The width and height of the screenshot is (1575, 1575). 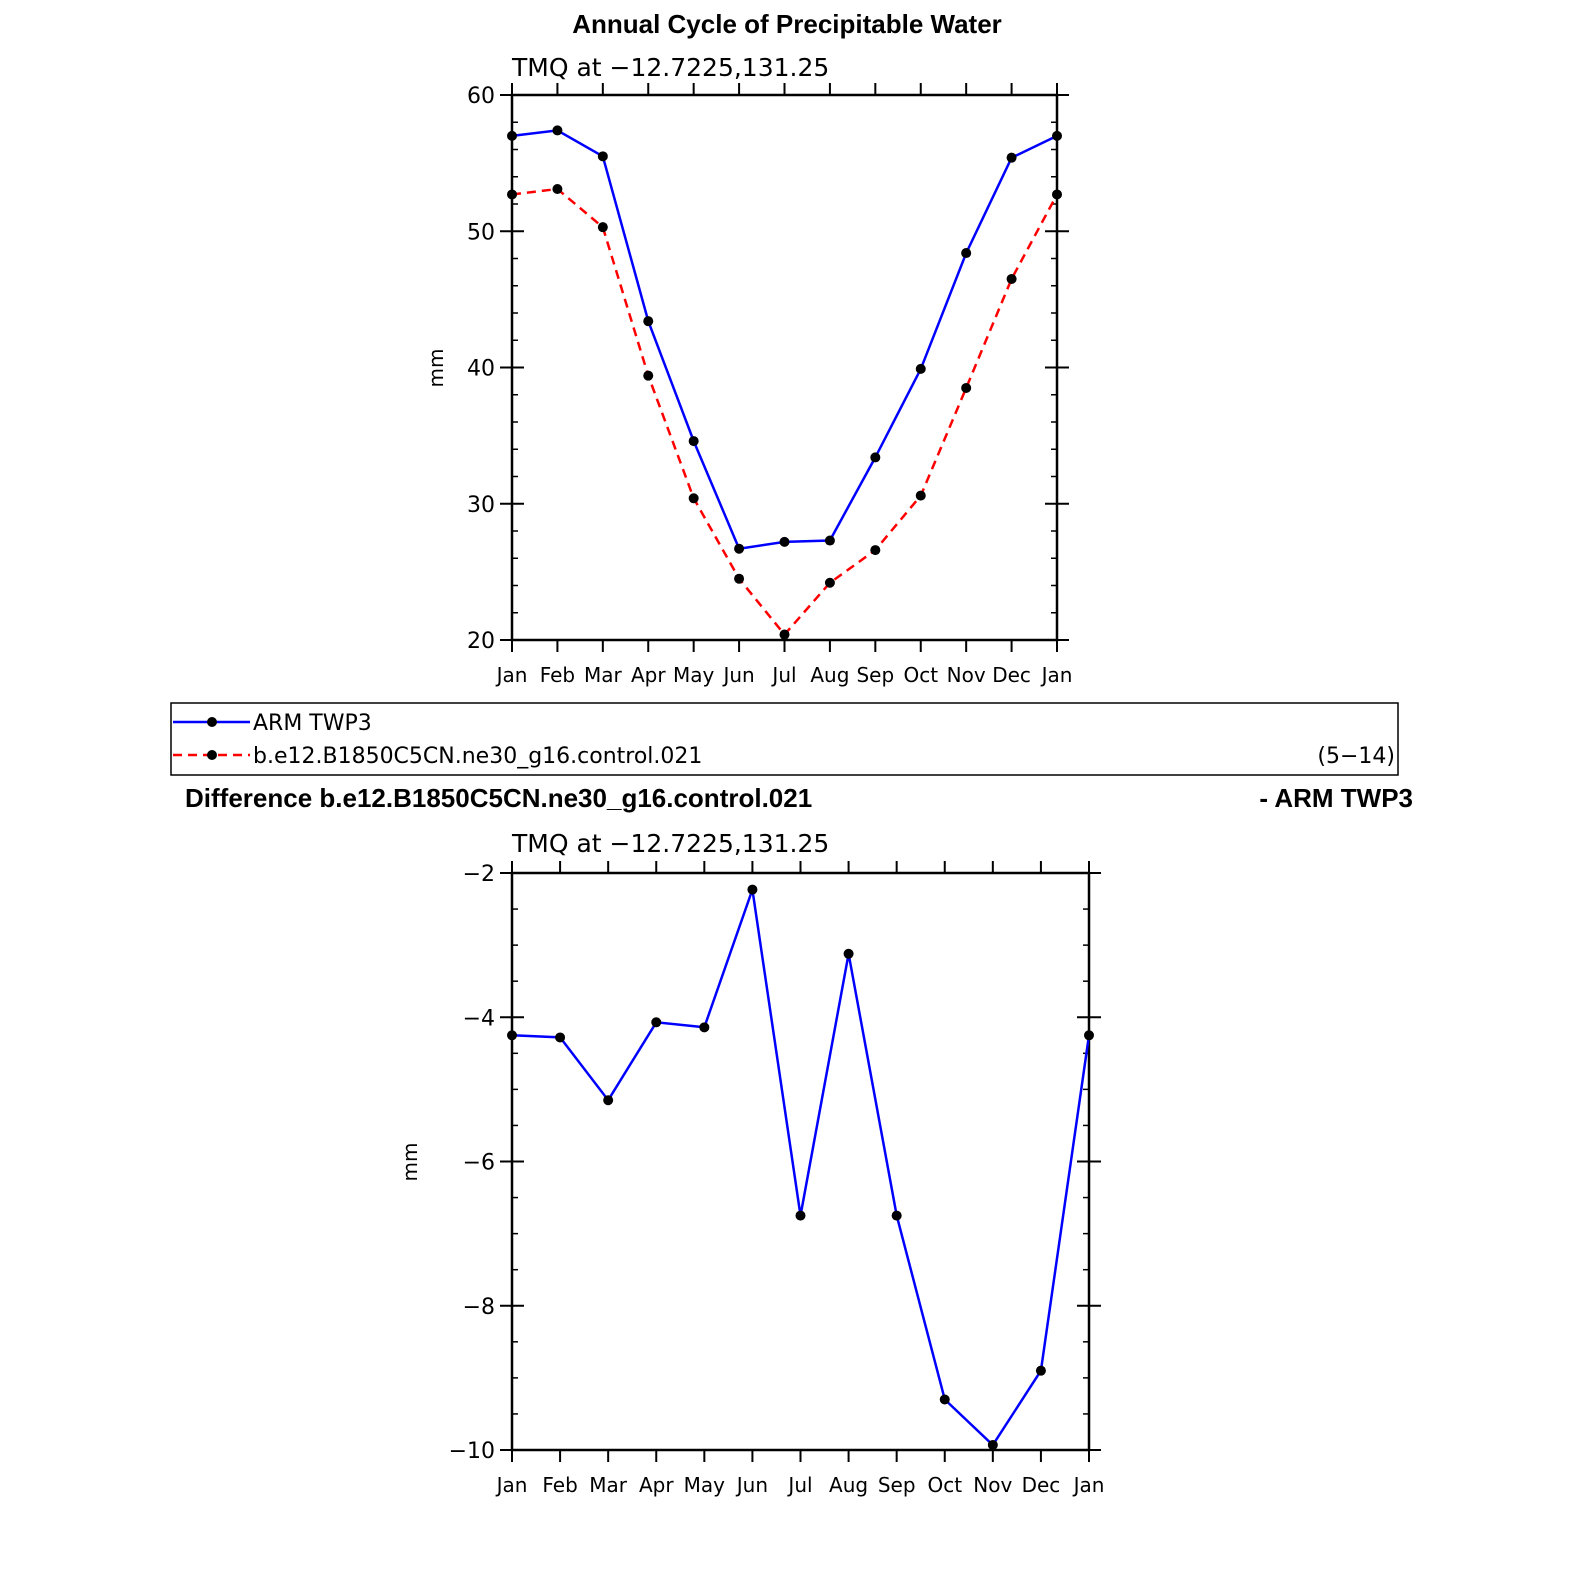 I want to click on chart1-title: Annual Cycle of Precipitable Water, so click(x=787, y=24).